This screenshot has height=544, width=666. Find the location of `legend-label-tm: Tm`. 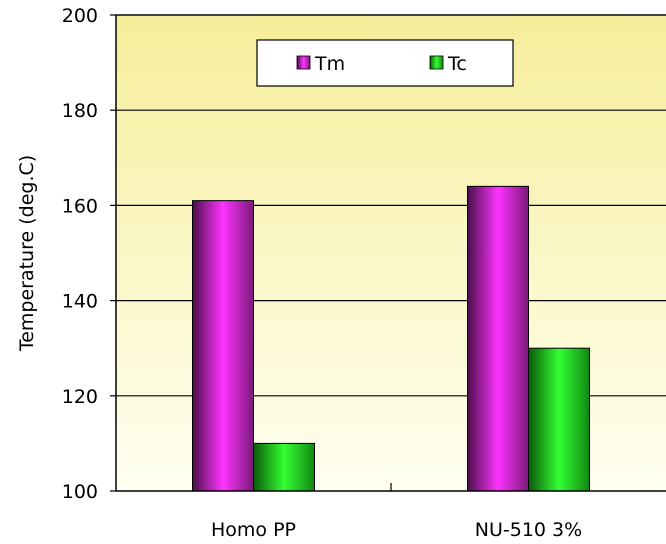

legend-label-tm: Tm is located at coordinates (329, 64).